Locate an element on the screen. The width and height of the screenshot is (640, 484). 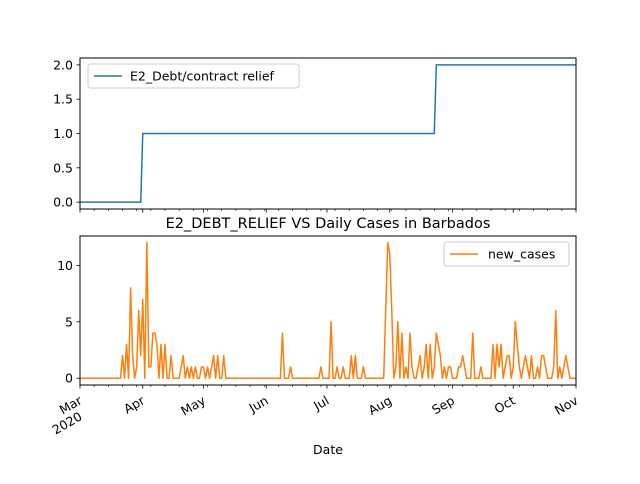
x-axis-label: Date is located at coordinates (328, 449).